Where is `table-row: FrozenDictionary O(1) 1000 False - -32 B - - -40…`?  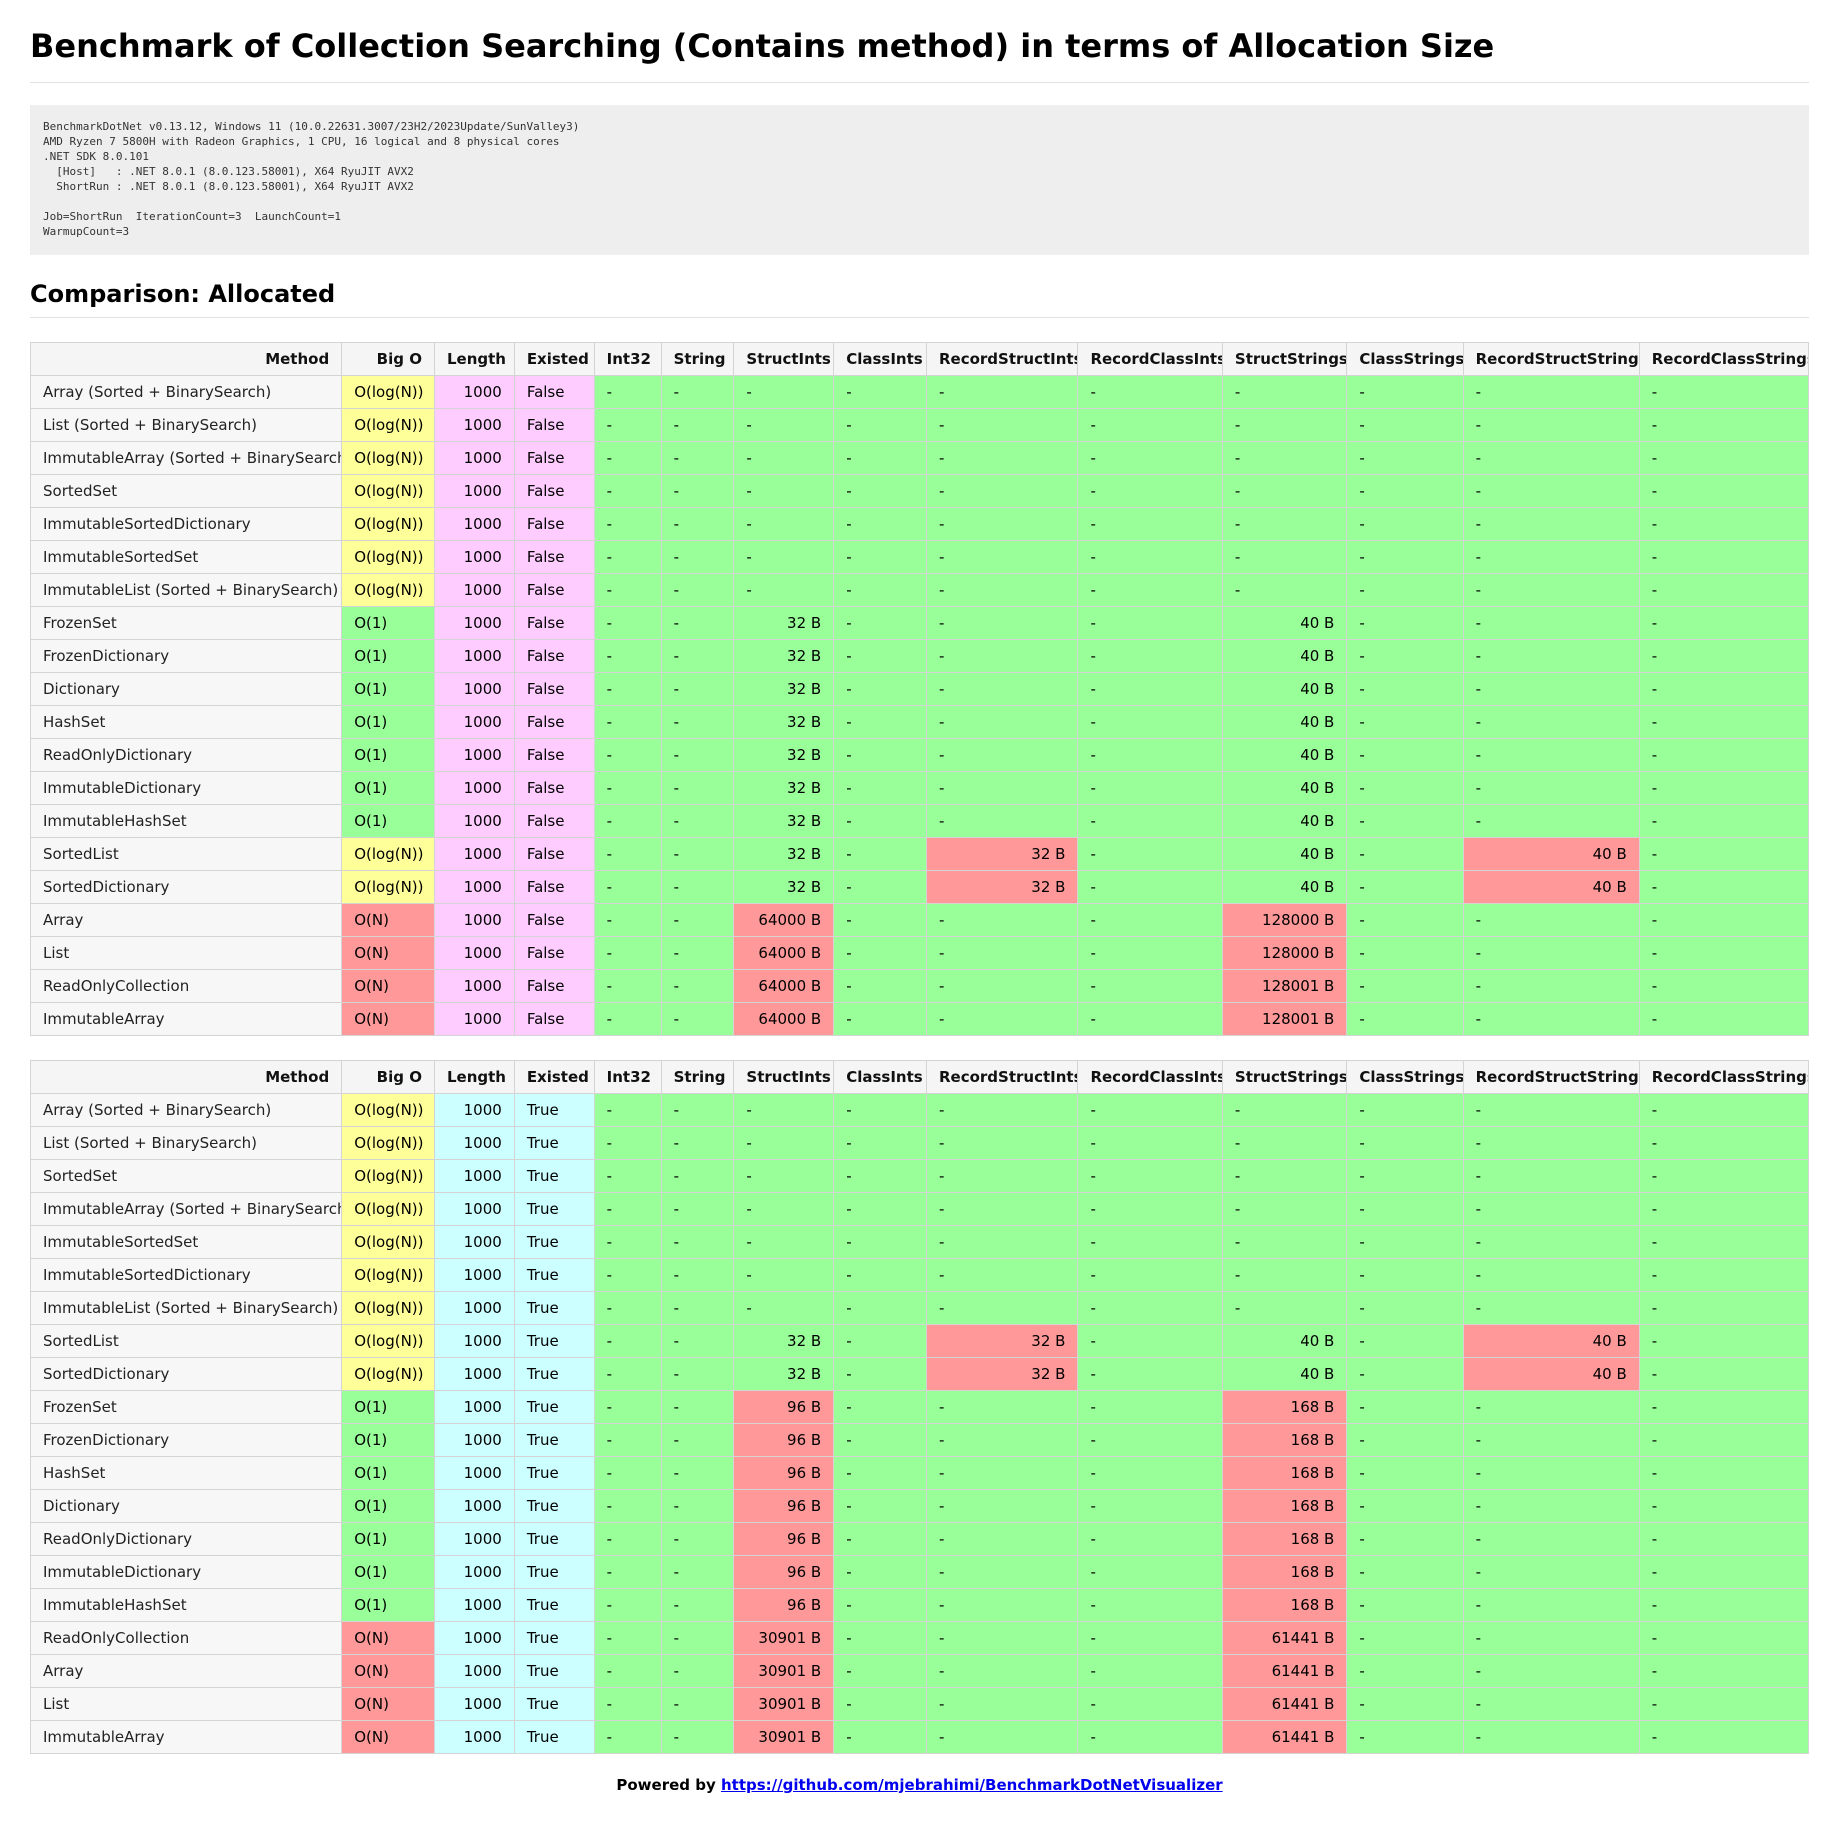 table-row: FrozenDictionary O(1) 1000 False - -32 B - - -40… is located at coordinates (919, 656).